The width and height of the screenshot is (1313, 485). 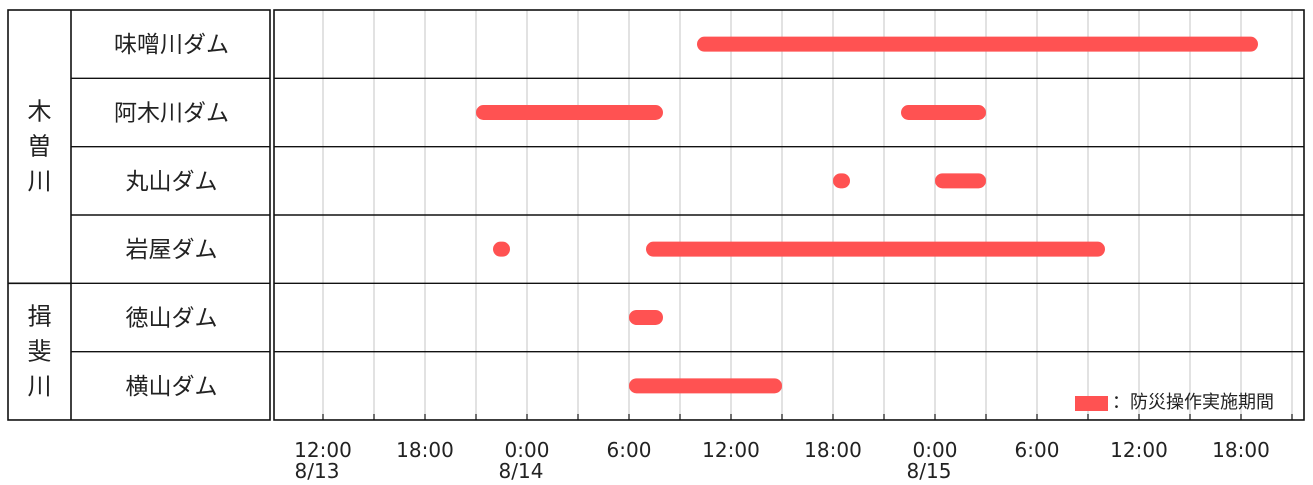 What do you see at coordinates (172, 318) in the screenshot?
I see `row-label: 徳山ダム` at bounding box center [172, 318].